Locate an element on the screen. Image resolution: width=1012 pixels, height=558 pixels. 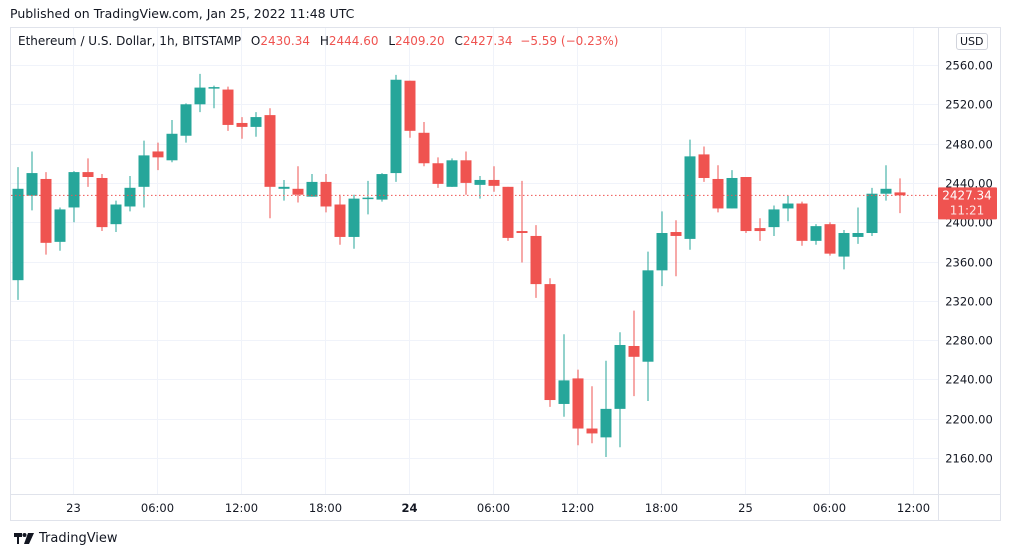
time-tick-label: 18:00 is located at coordinates (661, 508).